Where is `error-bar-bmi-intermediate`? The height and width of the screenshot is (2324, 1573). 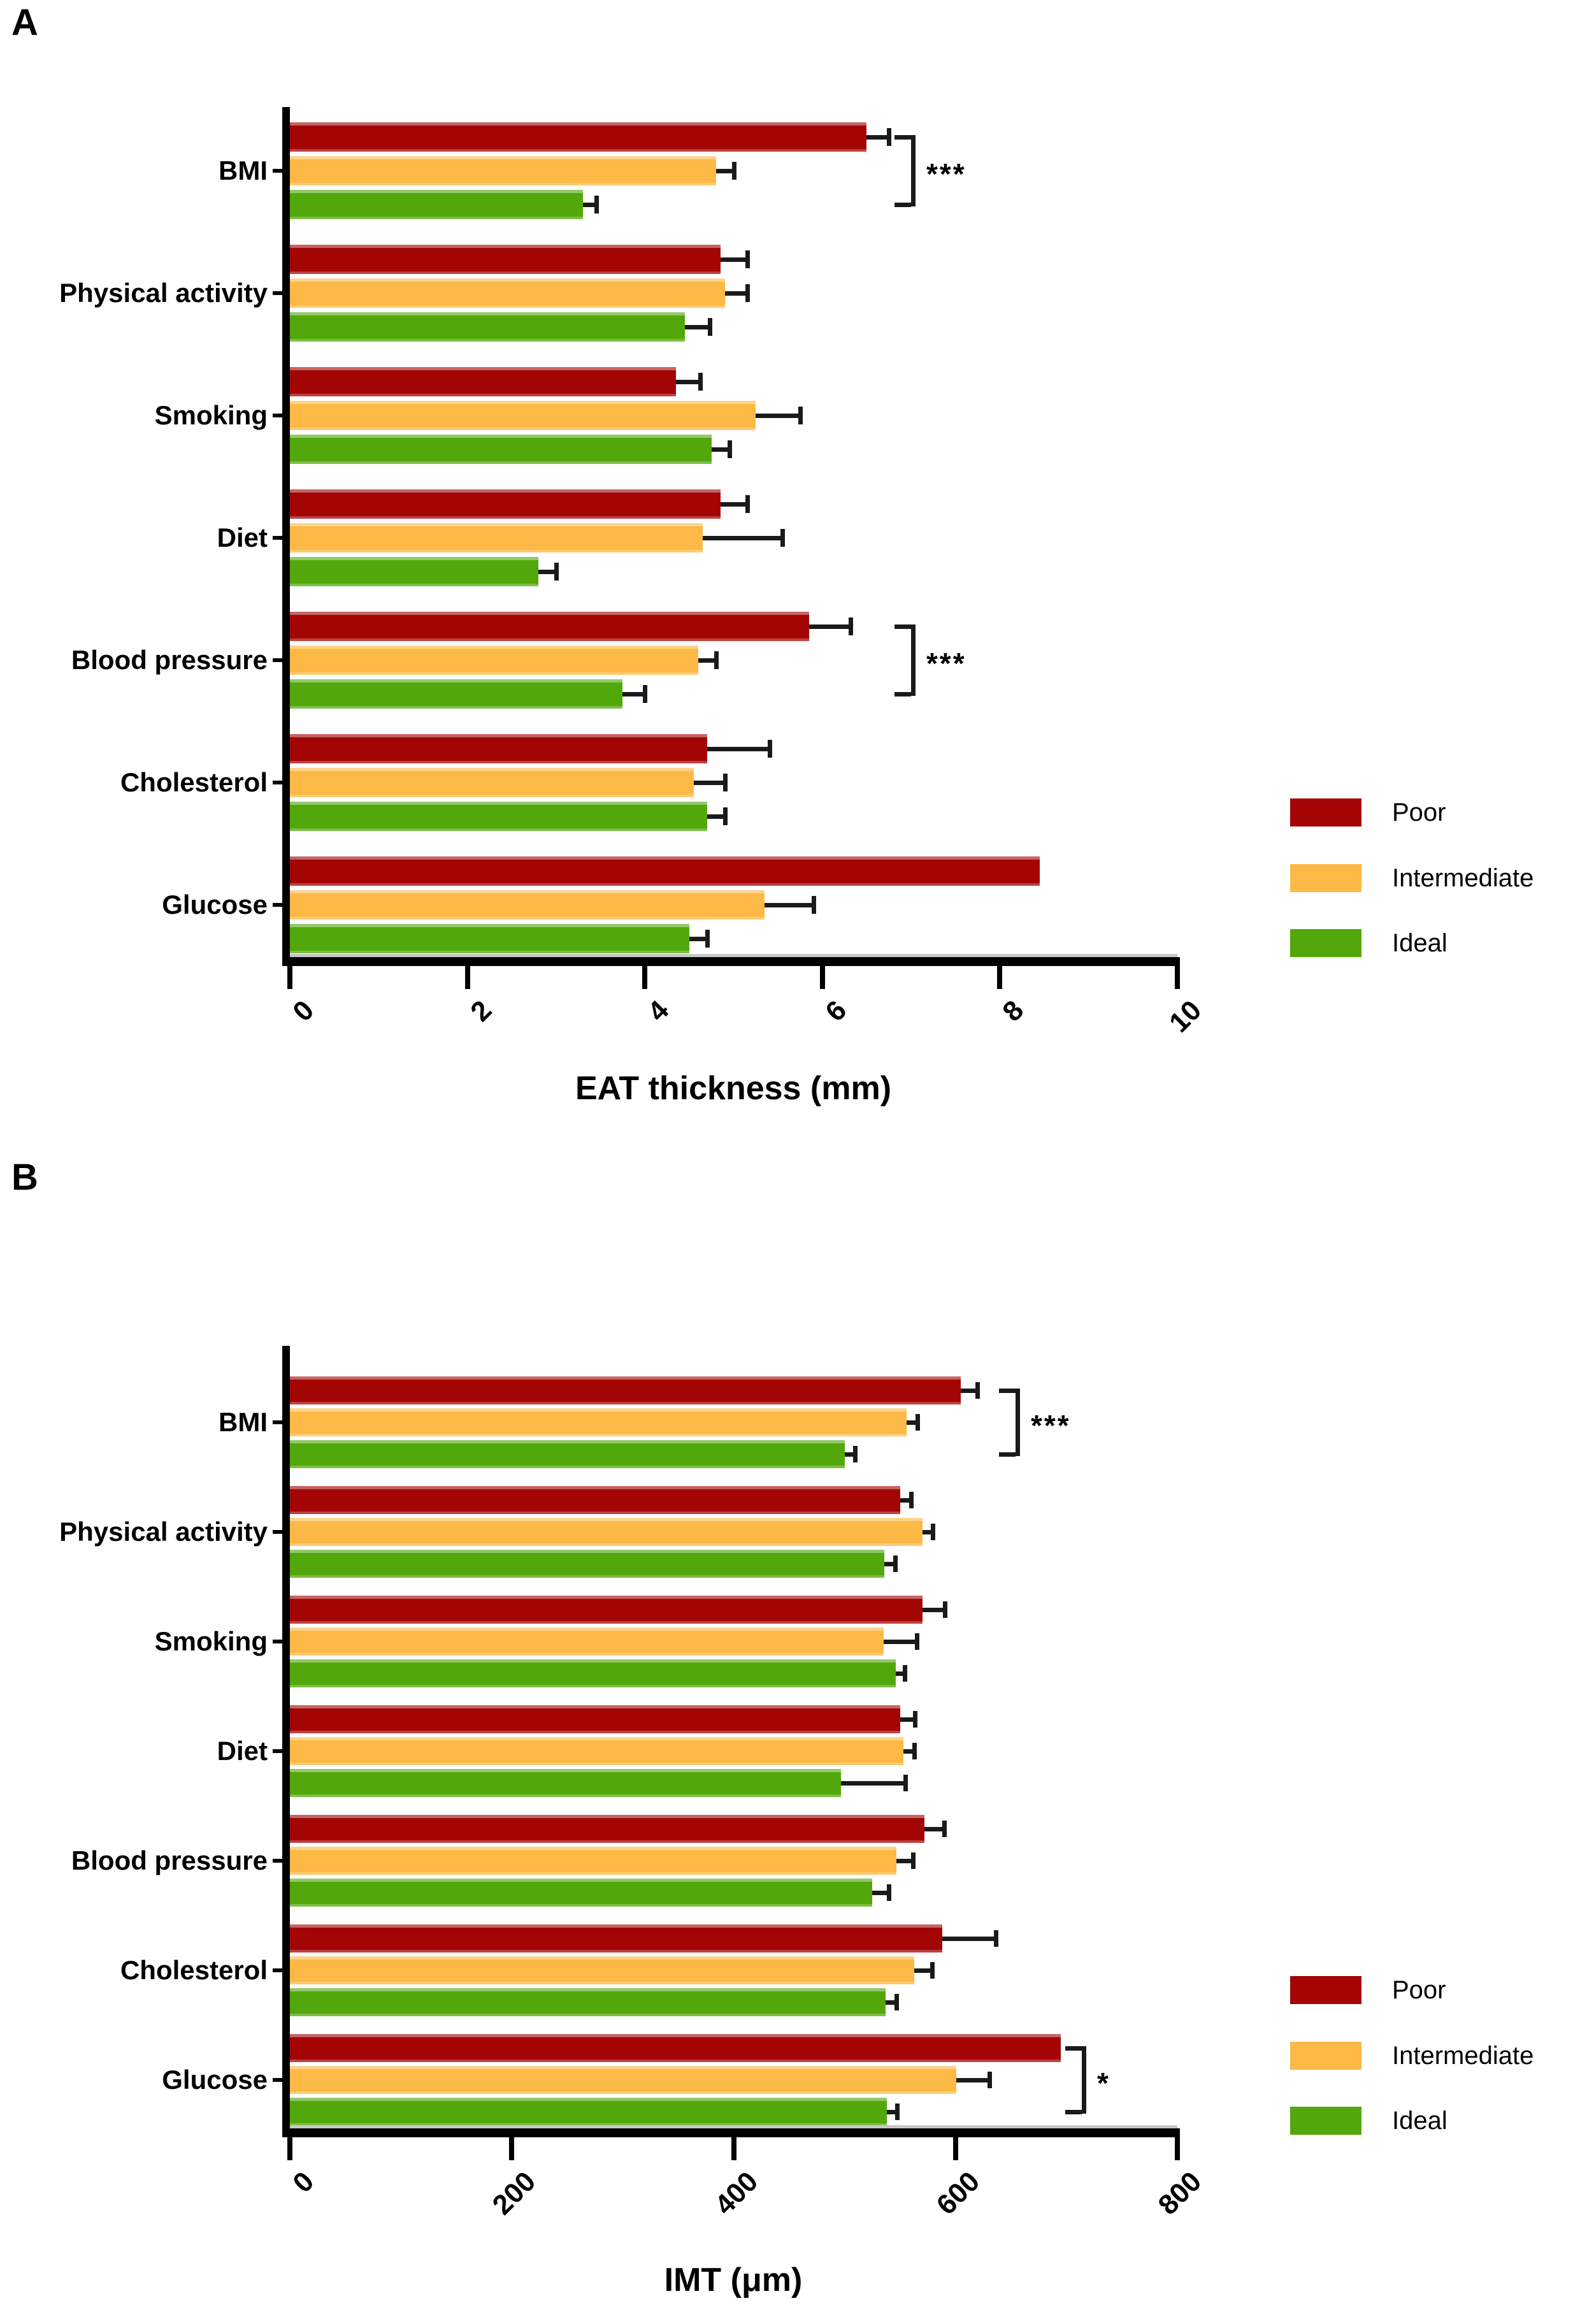
error-bar-bmi-intermediate is located at coordinates (912, 1422).